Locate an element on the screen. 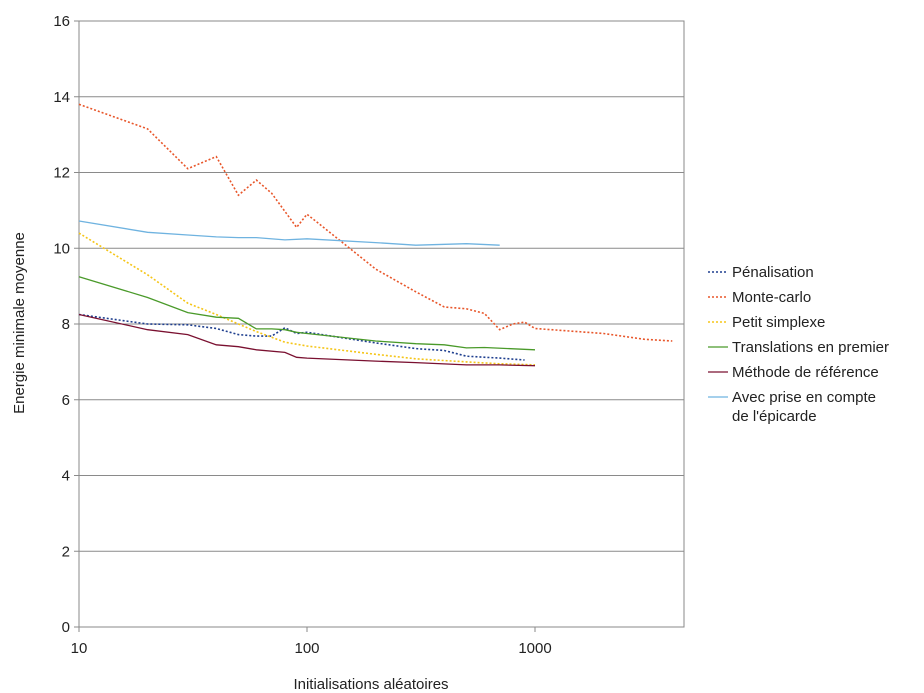 The image size is (924, 693). x-axis-label: Initialisations aléatoires is located at coordinates (370, 684).